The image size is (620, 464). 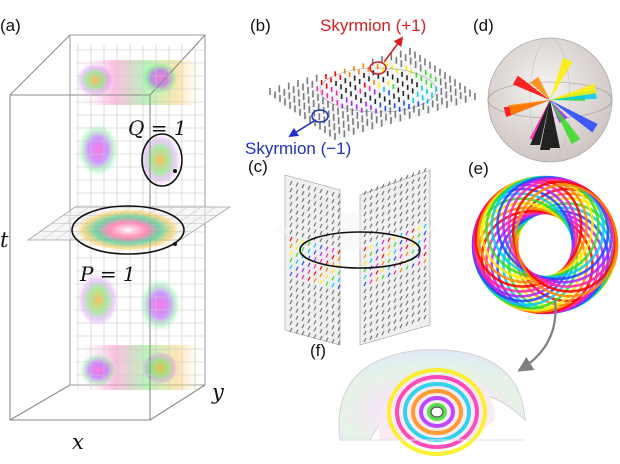 What do you see at coordinates (372, 88) in the screenshot?
I see `panel-b-diagram` at bounding box center [372, 88].